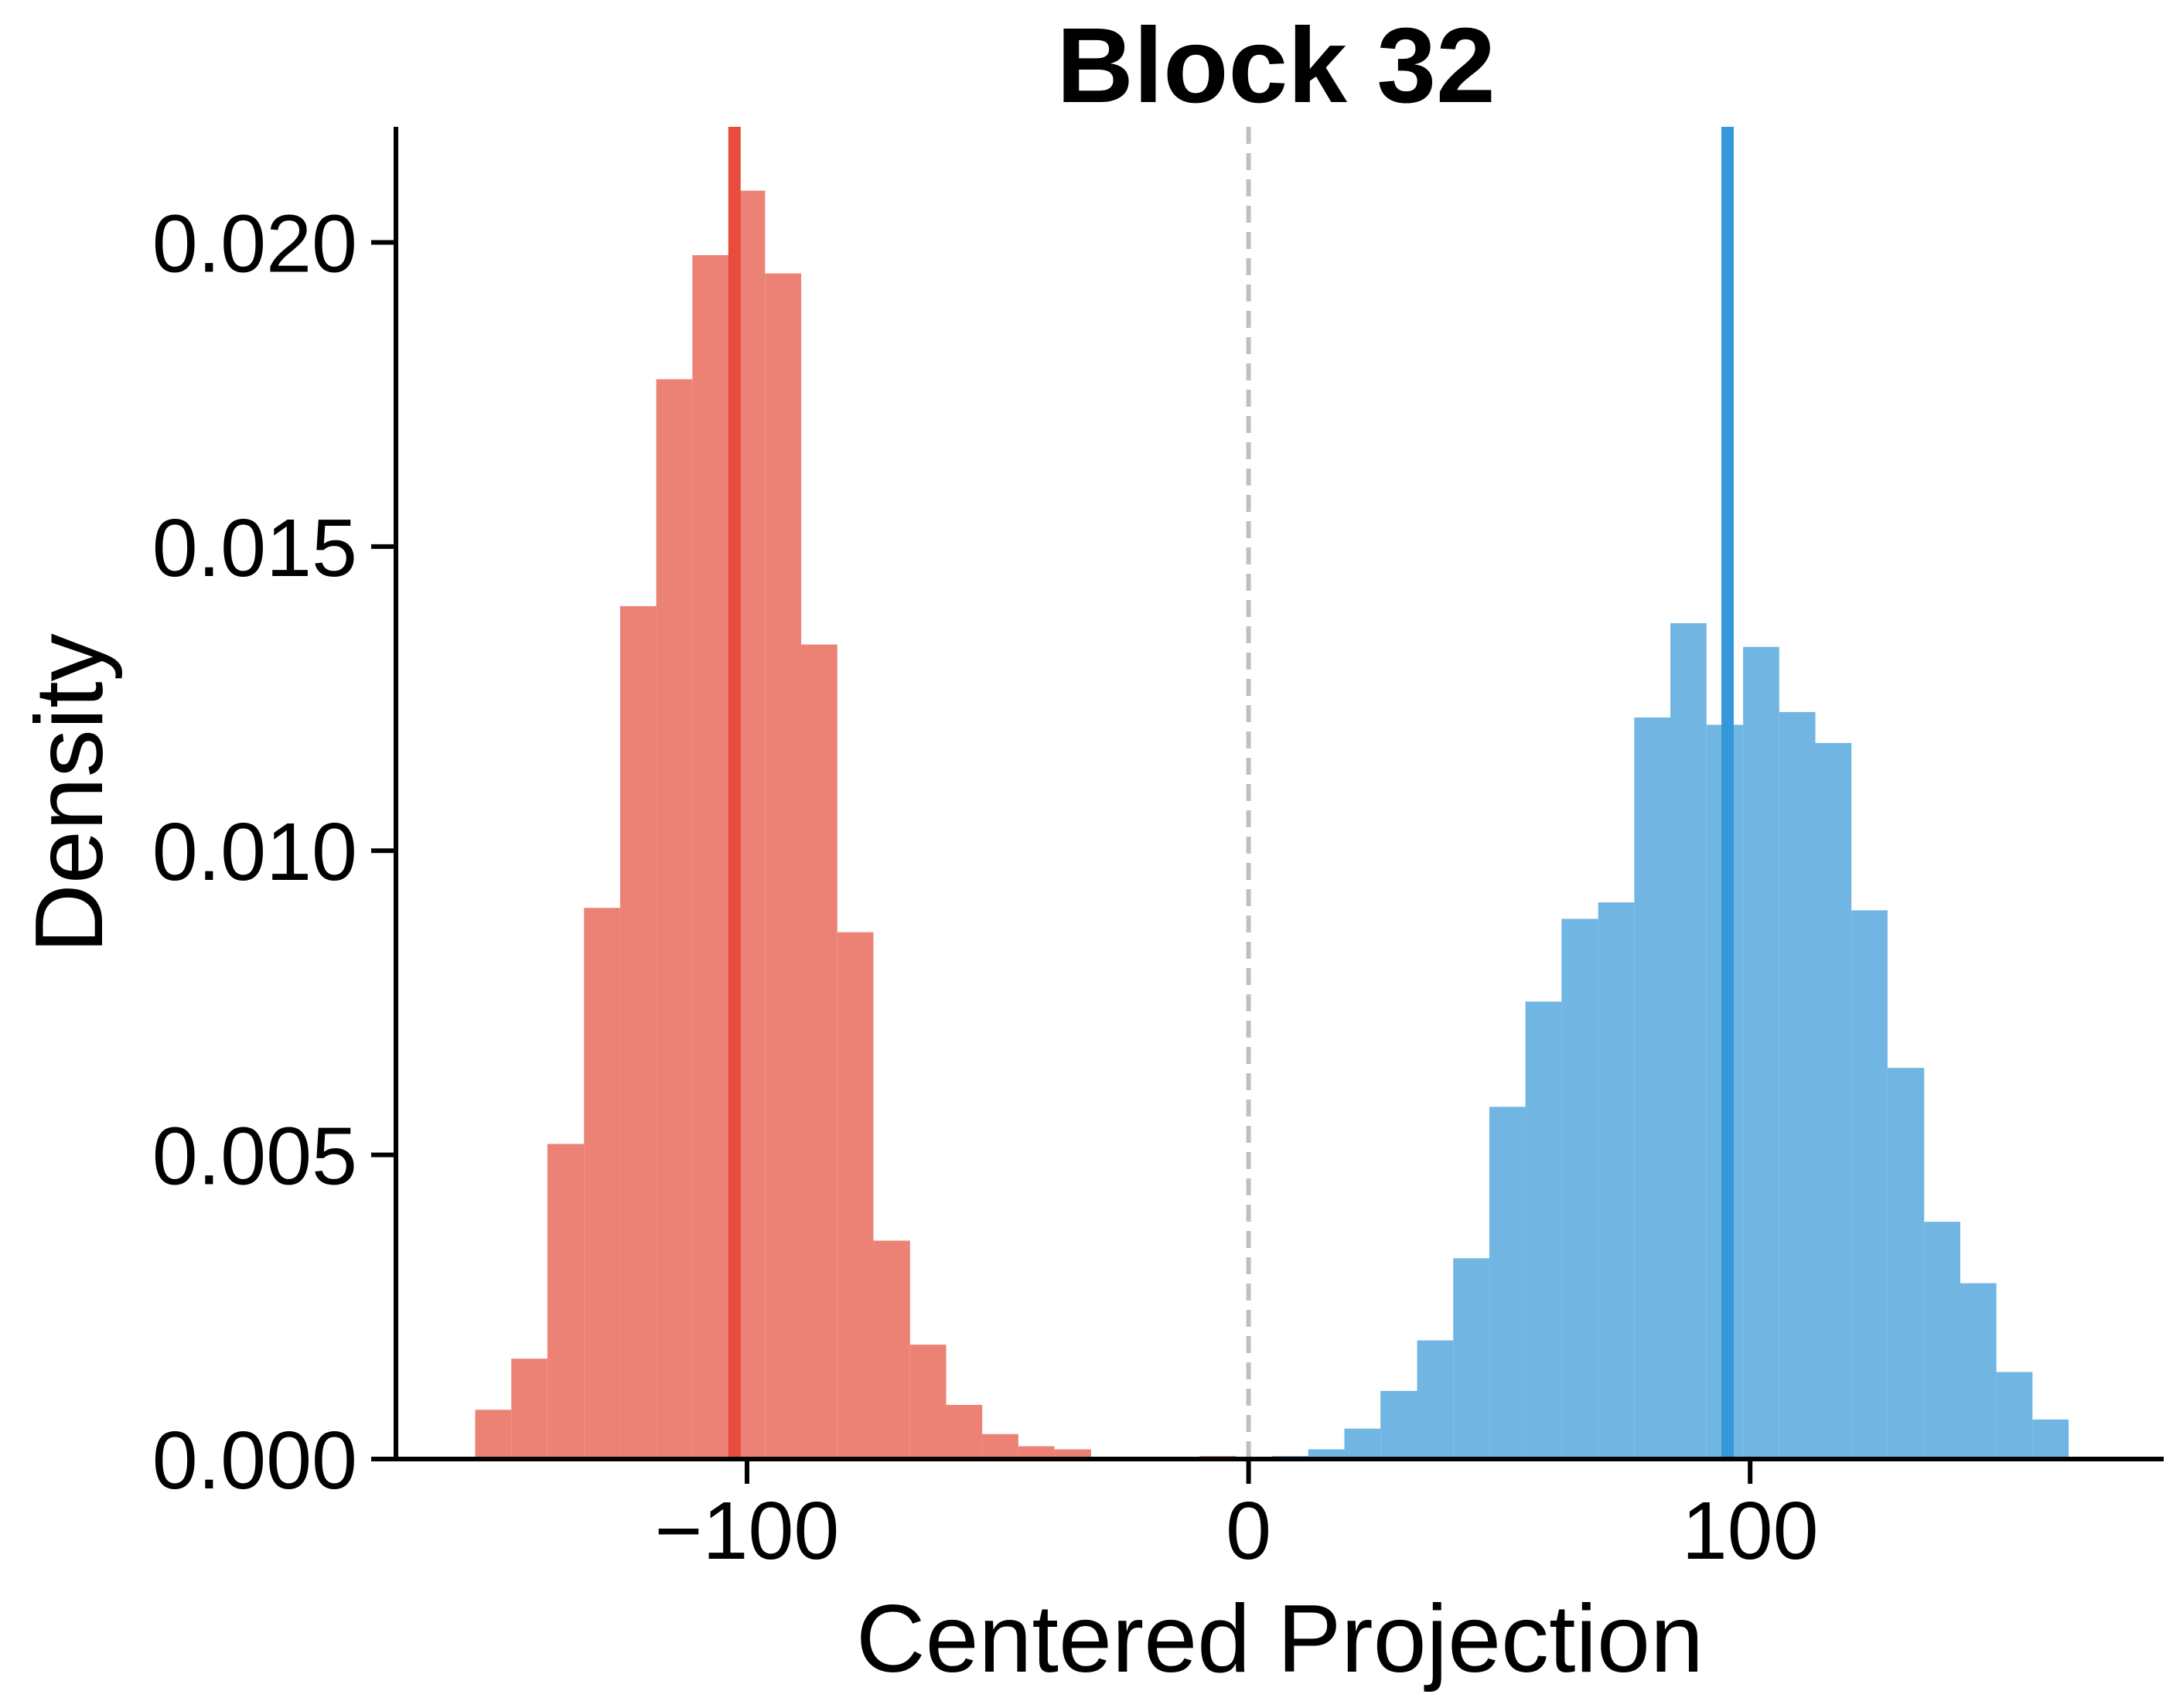 This screenshot has width=2173, height=1708. I want to click on y-tick-label-4: 0.015, so click(254, 548).